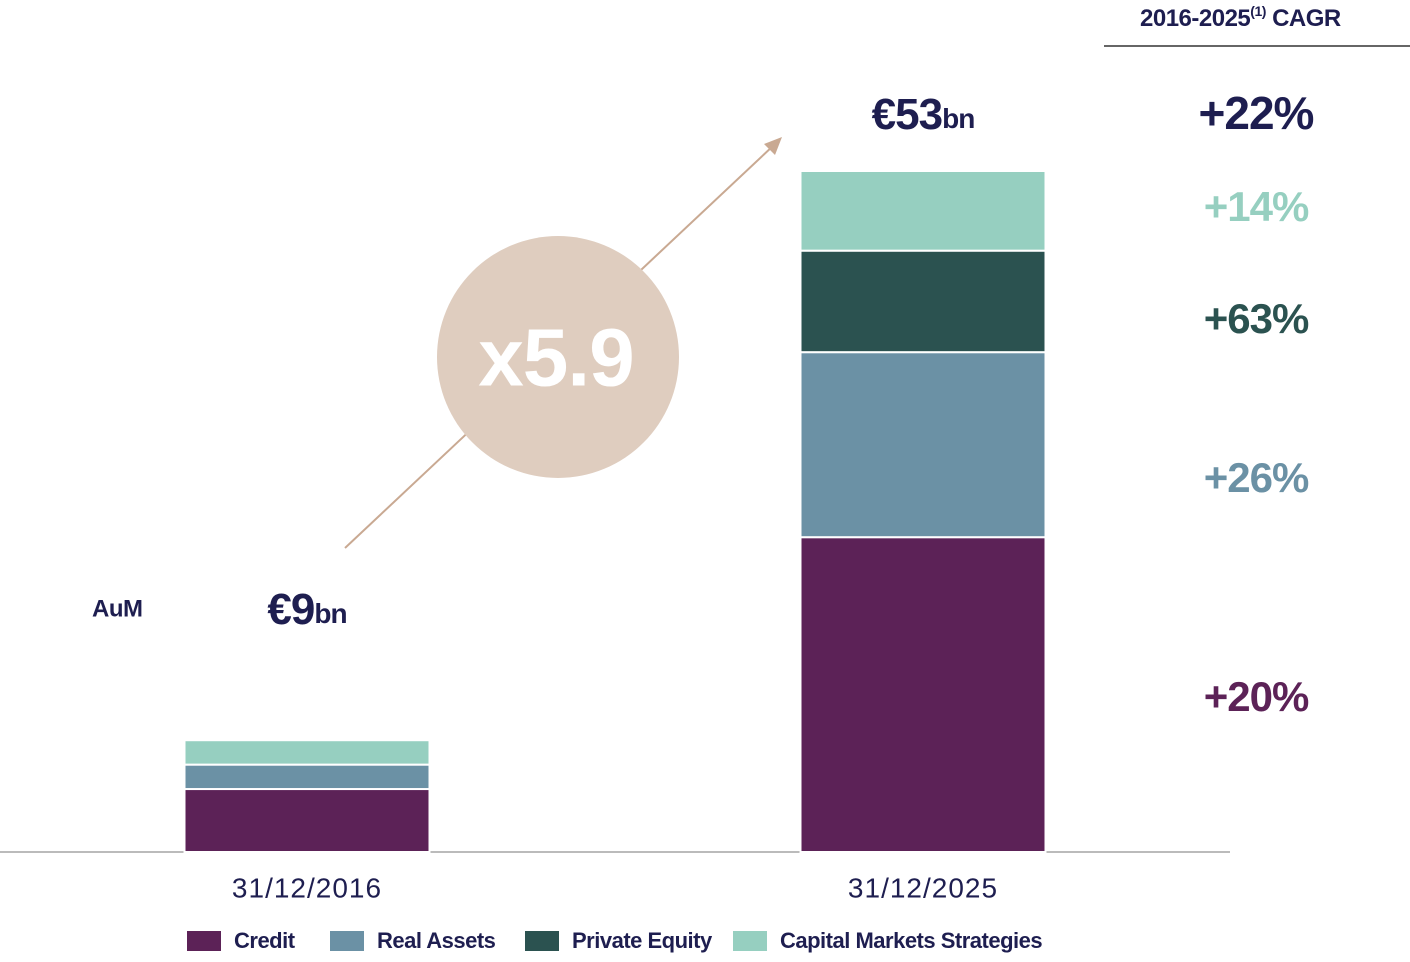  I want to click on x-tick-label: 31/12/2016, so click(307, 887).